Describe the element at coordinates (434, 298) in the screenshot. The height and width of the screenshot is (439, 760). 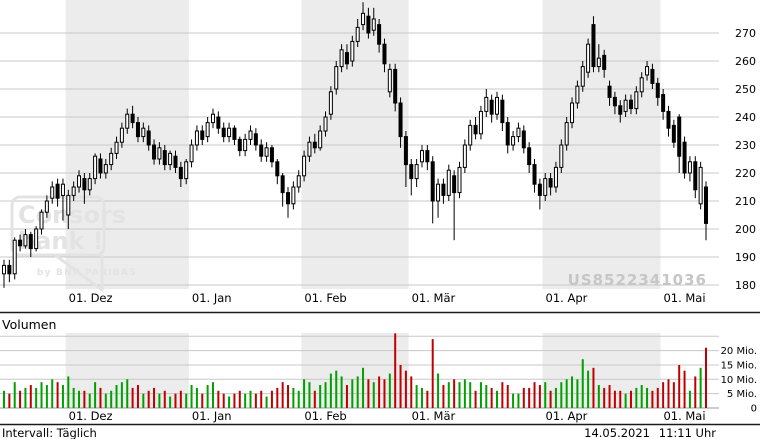
I see `month-label: 01. Mär` at that location.